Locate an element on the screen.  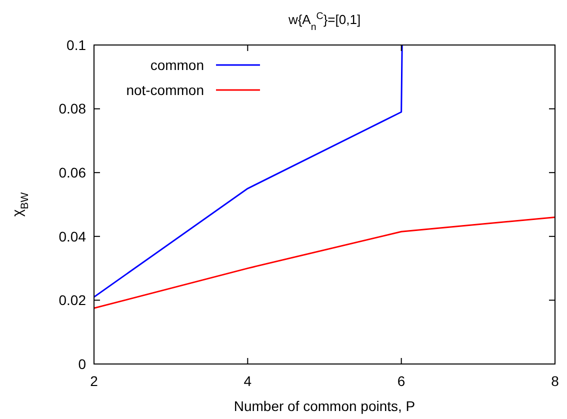
chart-title: w{A$_{n}$$^{C}$}=[0,1] is located at coordinates (324, 21).